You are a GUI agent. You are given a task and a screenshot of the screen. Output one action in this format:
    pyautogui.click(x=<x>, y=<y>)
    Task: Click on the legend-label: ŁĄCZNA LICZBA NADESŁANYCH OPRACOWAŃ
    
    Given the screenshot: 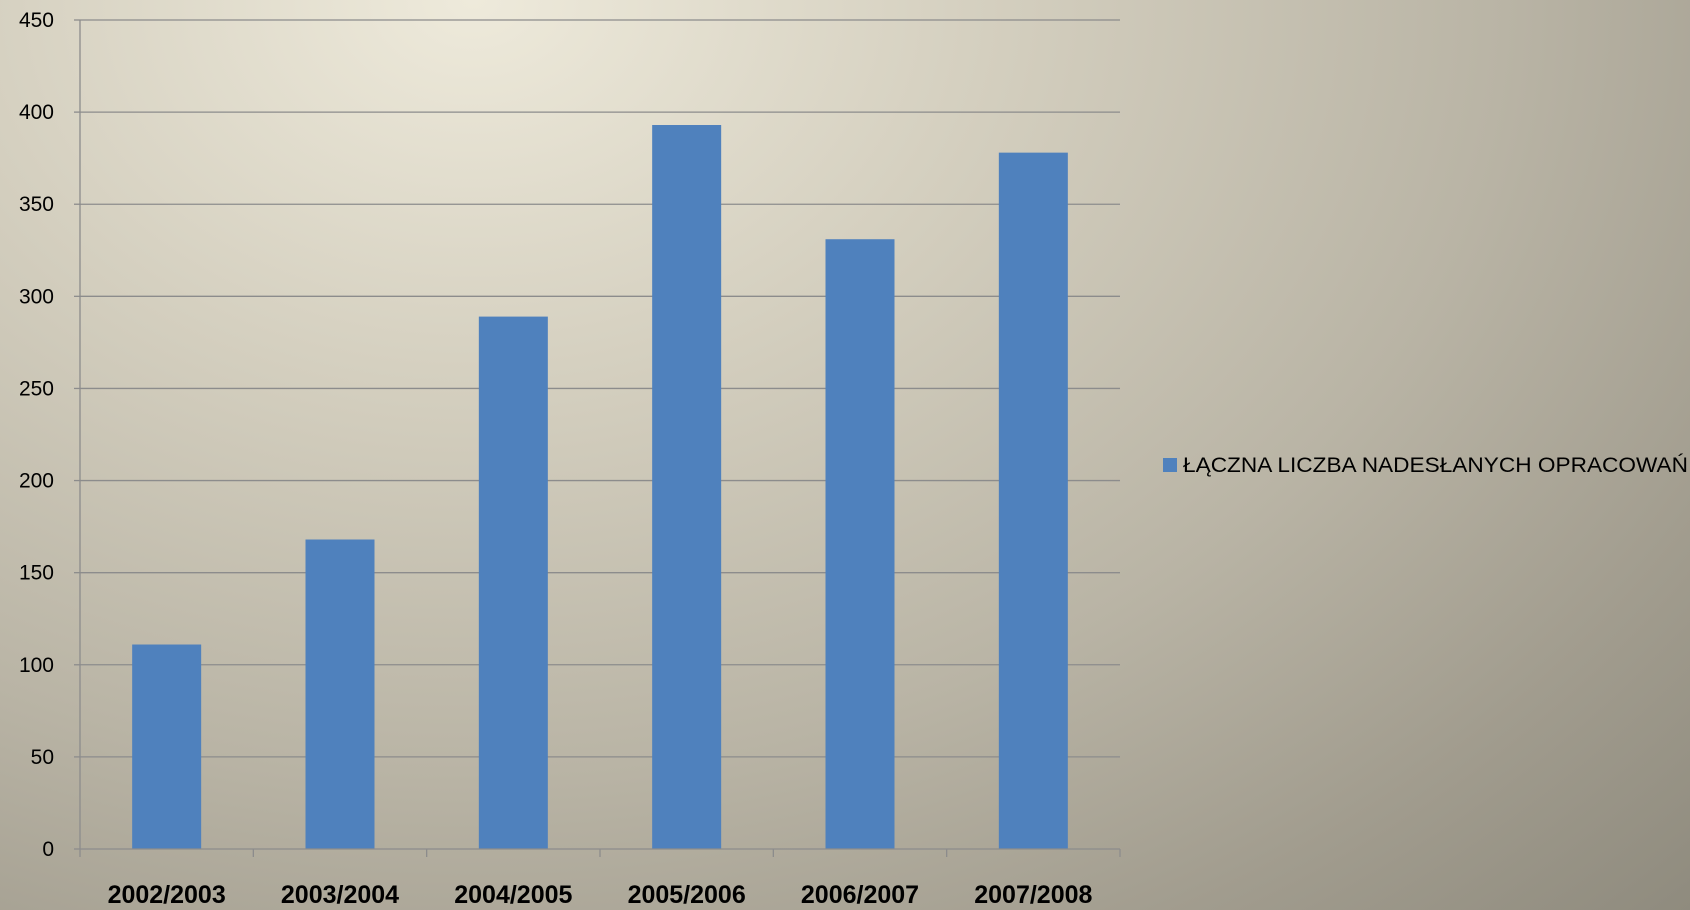 What is the action you would take?
    pyautogui.click(x=1435, y=465)
    